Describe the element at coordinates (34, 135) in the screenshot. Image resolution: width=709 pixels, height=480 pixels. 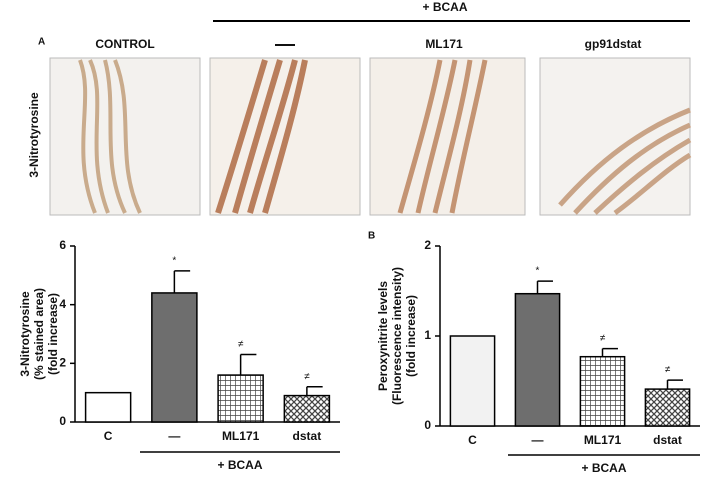
I see `row-label: 3-Nitrotyrosine` at that location.